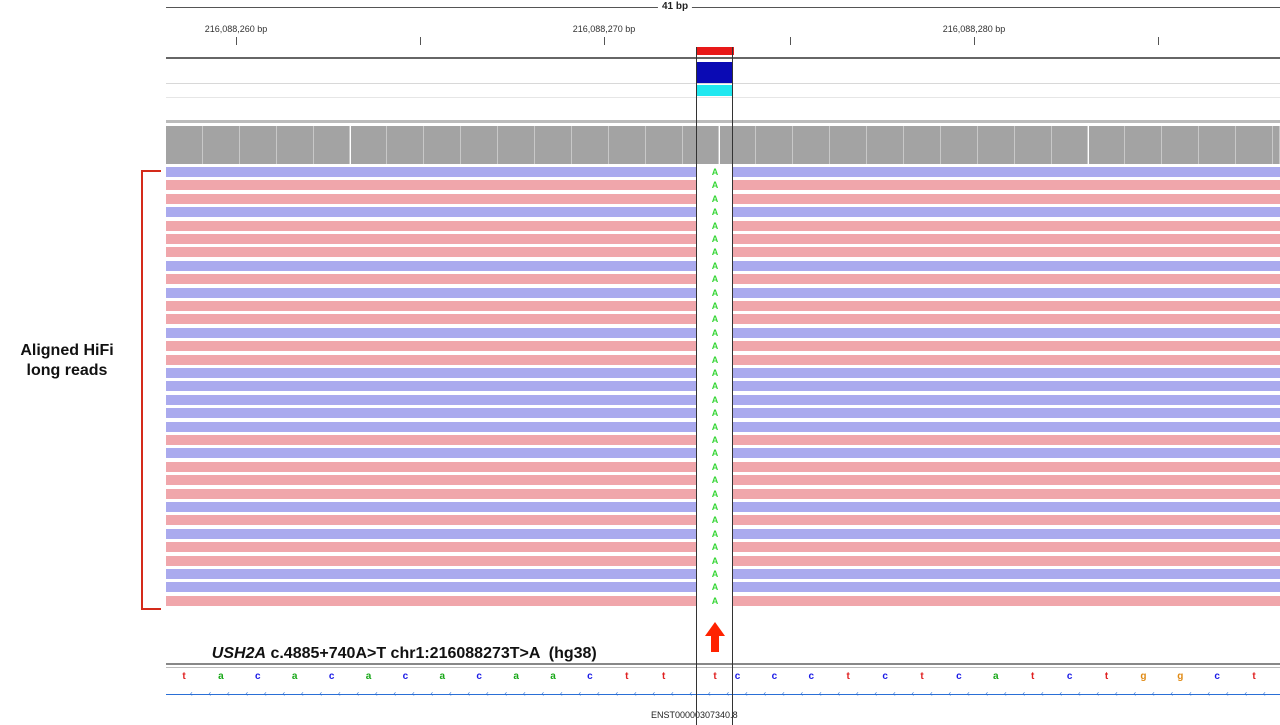  I want to click on reference-base: c, so click(774, 676).